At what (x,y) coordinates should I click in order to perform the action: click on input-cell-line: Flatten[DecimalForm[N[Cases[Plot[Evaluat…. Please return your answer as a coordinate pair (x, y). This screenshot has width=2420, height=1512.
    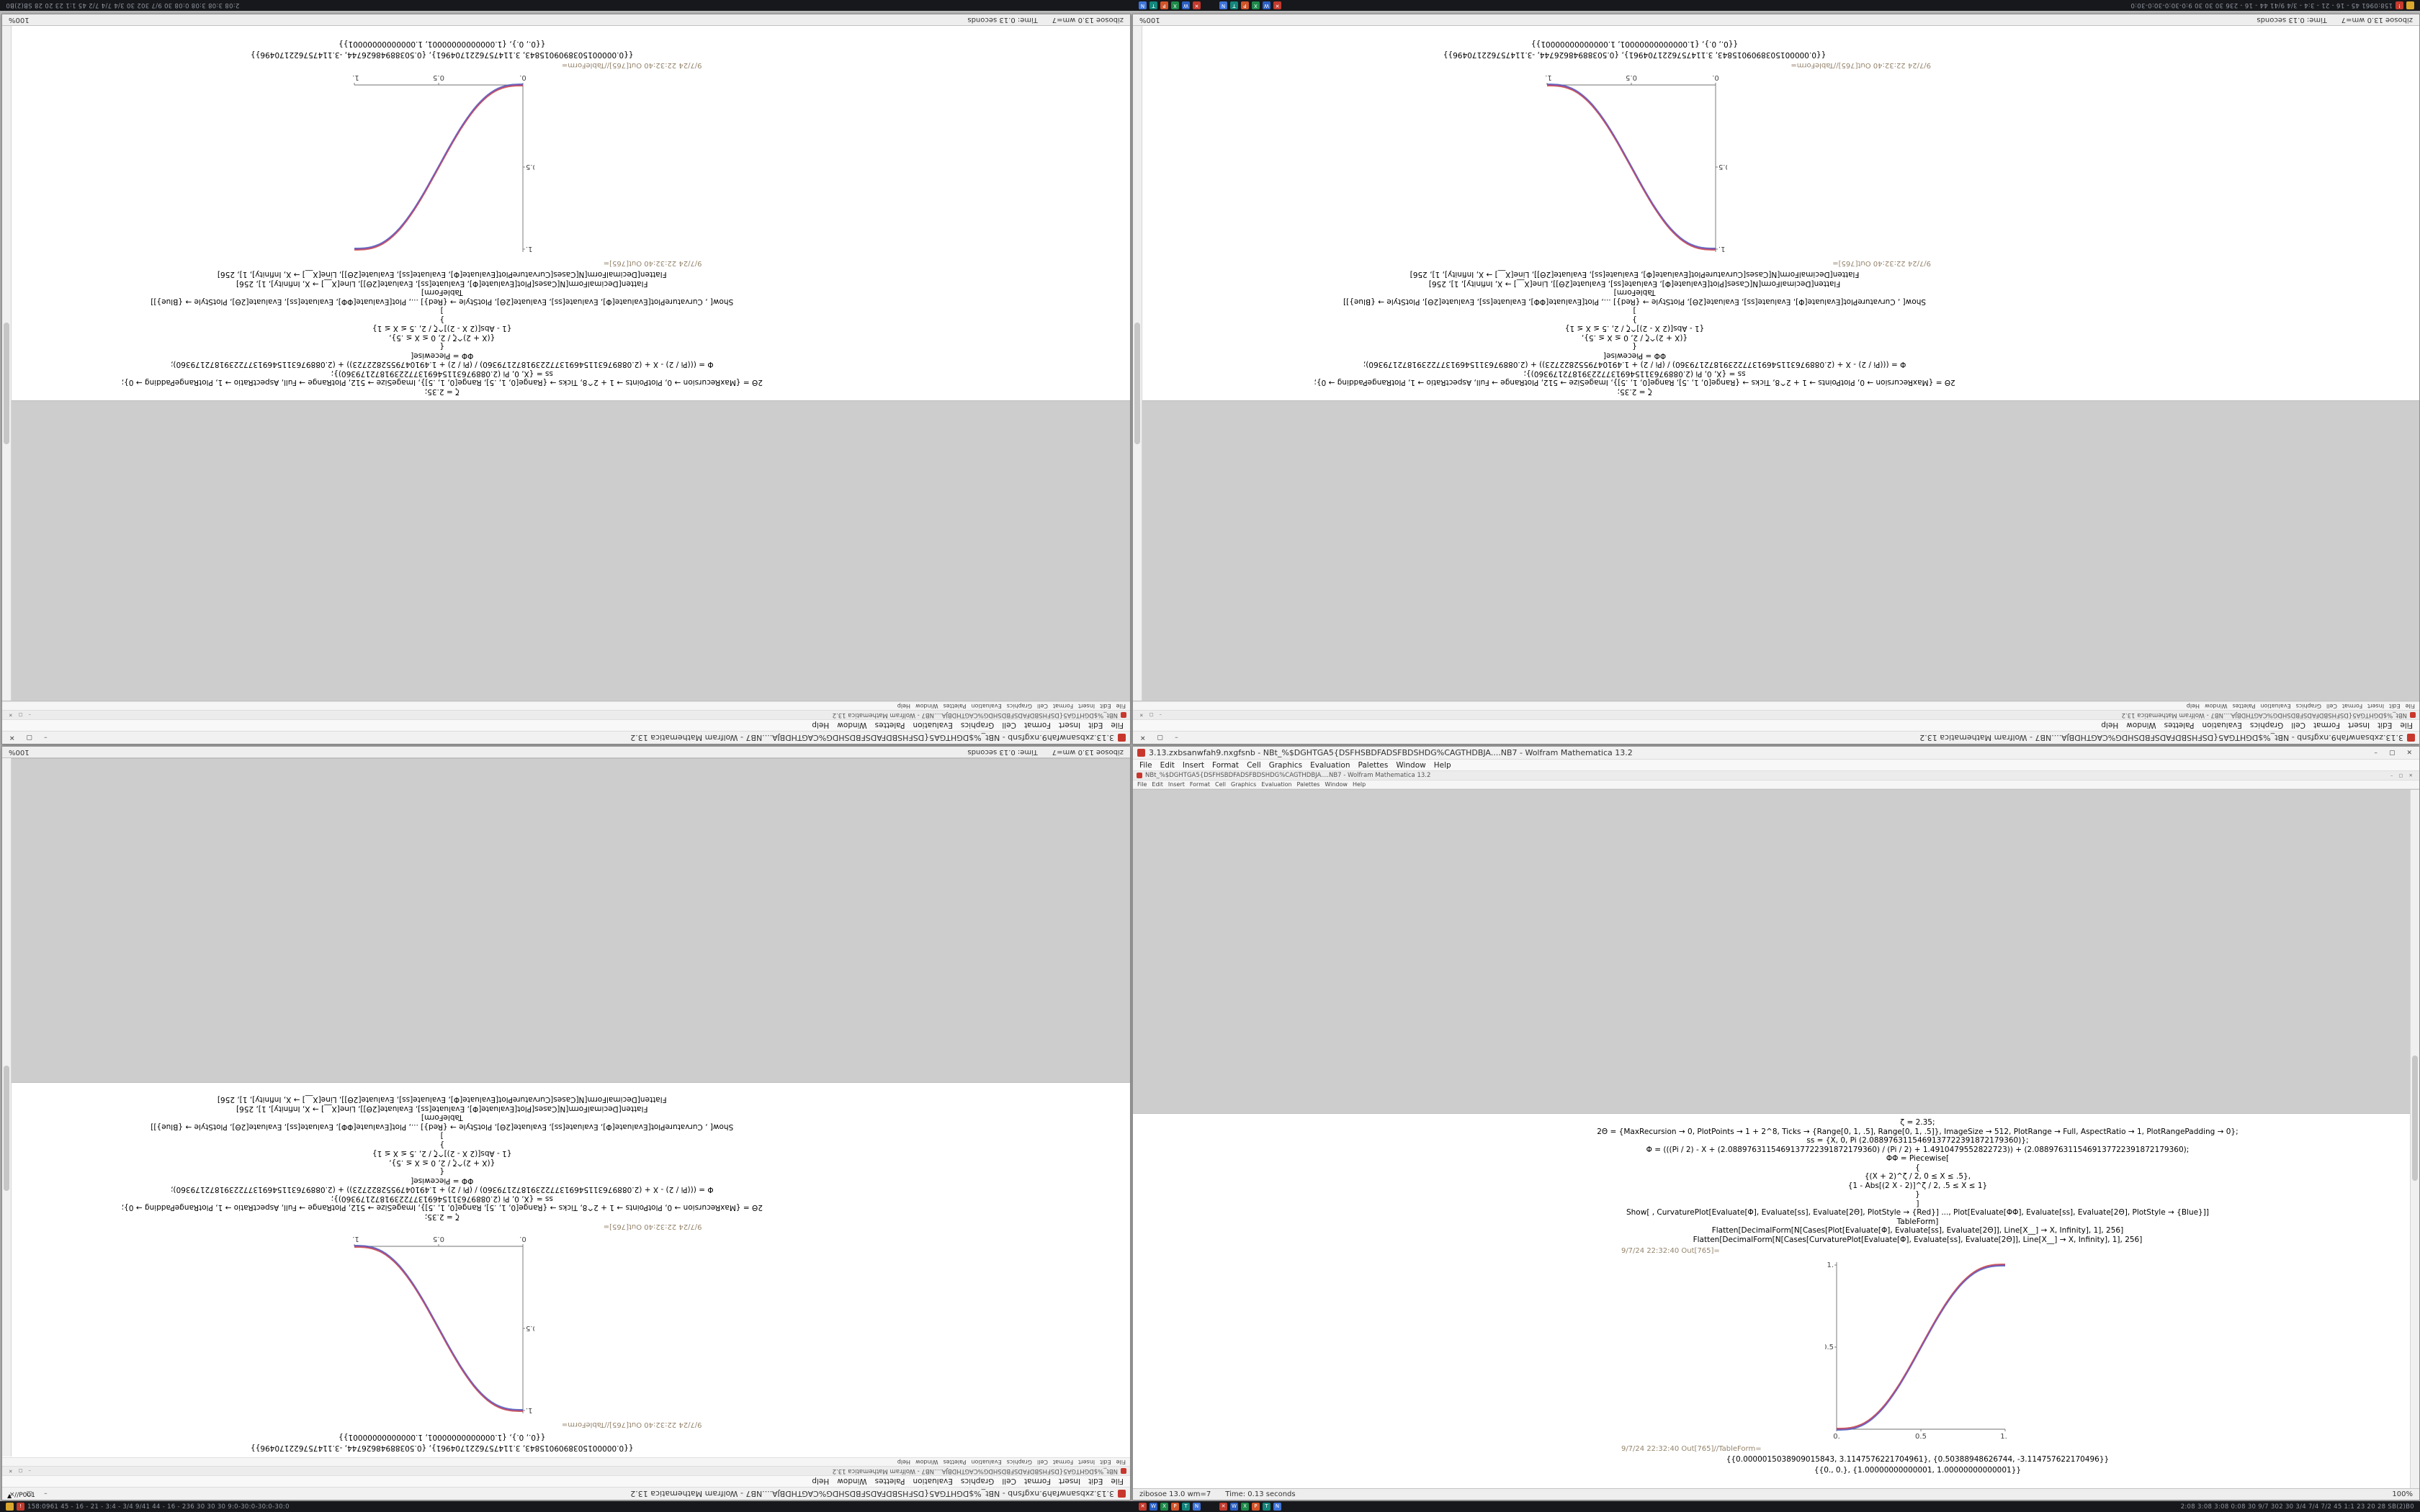
    Looking at the image, I should click on (442, 283).